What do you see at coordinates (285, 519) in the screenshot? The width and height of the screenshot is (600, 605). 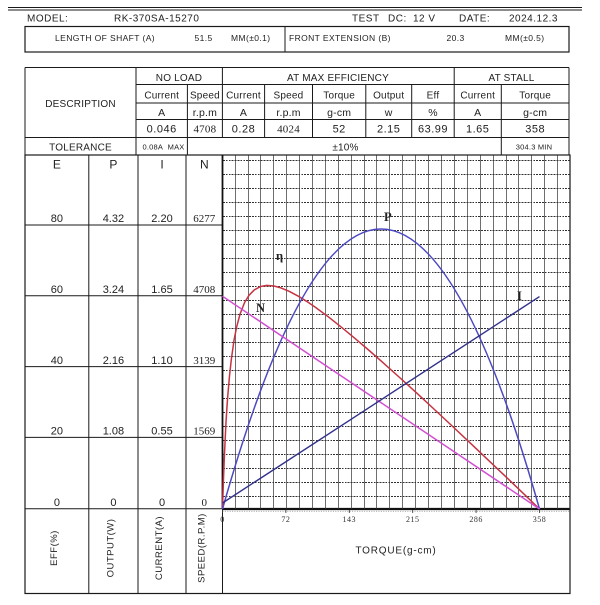 I see `svg-text: 72` at bounding box center [285, 519].